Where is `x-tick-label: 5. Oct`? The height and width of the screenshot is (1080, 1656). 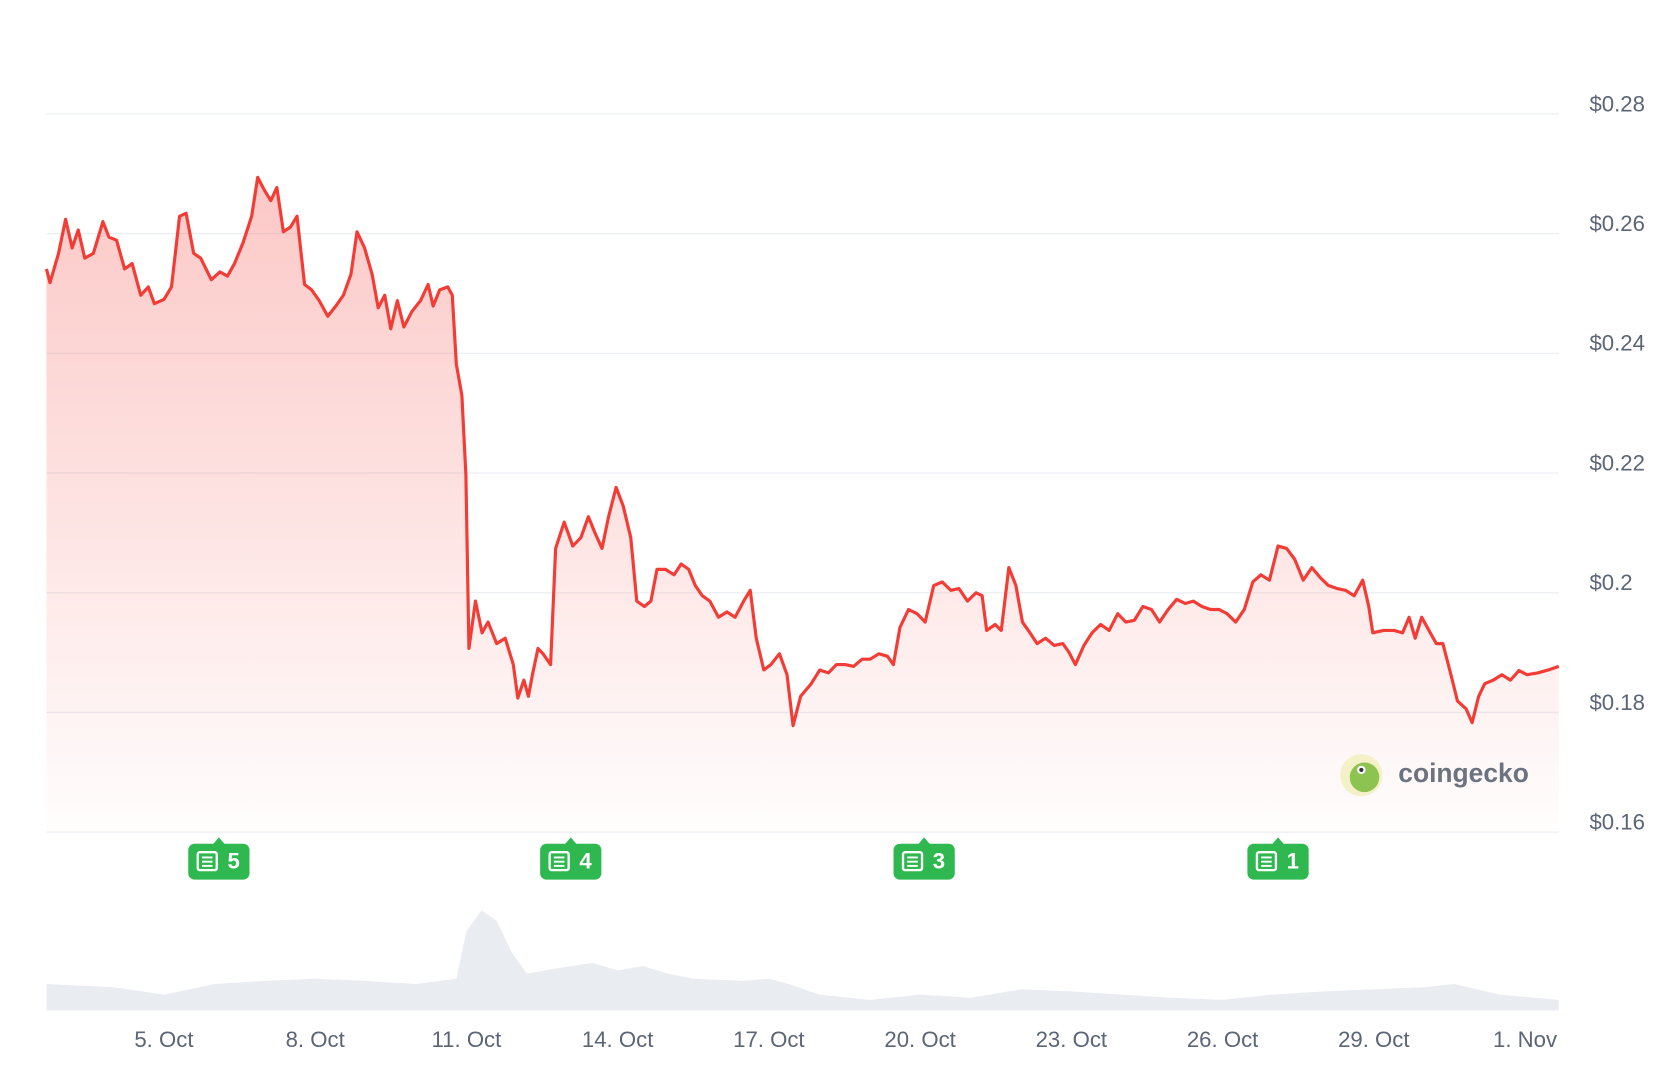
x-tick-label: 5. Oct is located at coordinates (163, 1039).